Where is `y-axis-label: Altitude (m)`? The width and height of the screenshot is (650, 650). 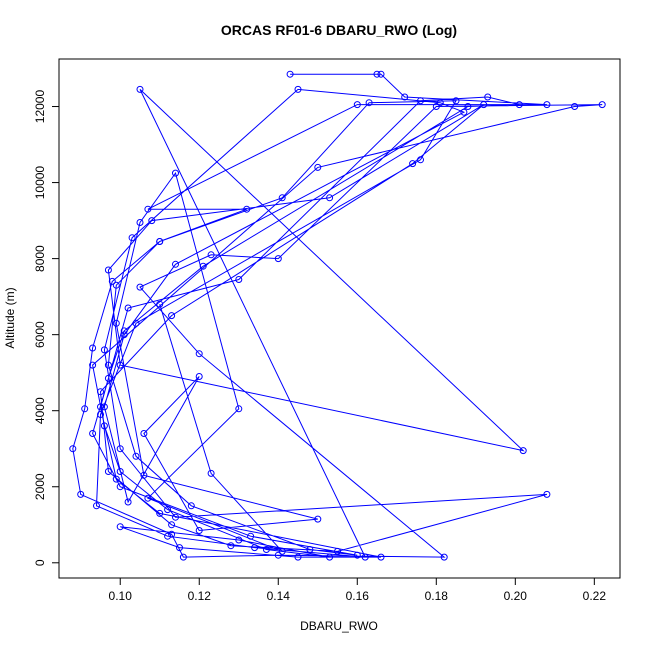 y-axis-label: Altitude (m) is located at coordinates (10, 317).